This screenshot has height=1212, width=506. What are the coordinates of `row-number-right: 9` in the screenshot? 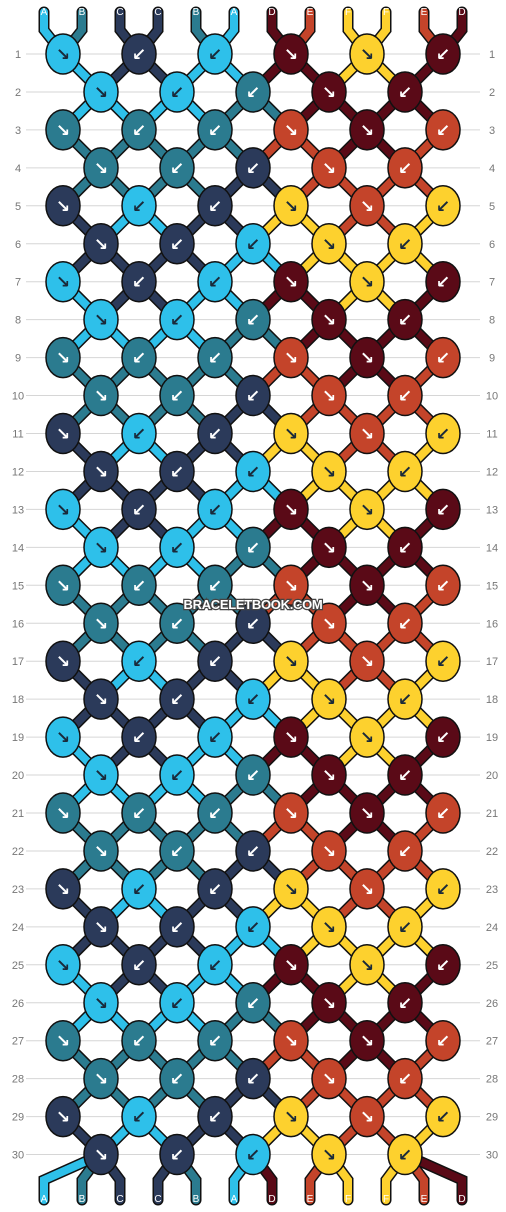 It's located at (492, 359).